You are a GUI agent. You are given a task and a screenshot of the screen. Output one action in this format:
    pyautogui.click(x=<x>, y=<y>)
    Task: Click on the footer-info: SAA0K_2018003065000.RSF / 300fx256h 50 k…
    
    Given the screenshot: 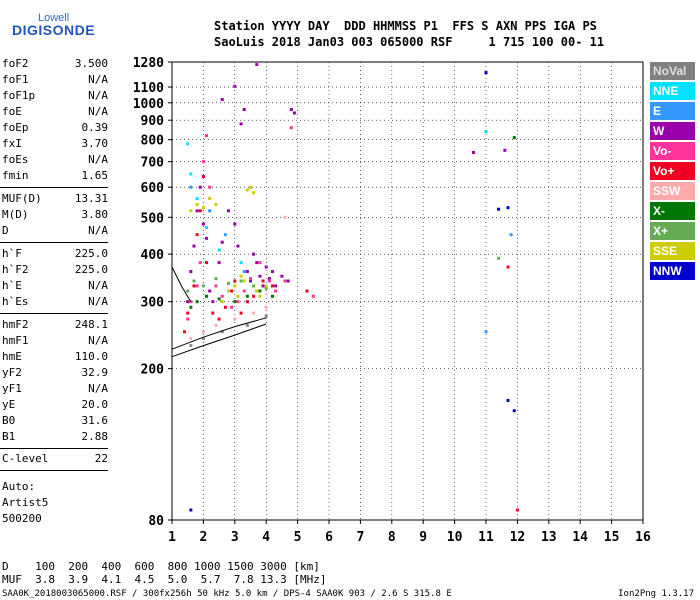 What is the action you would take?
    pyautogui.click(x=227, y=594)
    